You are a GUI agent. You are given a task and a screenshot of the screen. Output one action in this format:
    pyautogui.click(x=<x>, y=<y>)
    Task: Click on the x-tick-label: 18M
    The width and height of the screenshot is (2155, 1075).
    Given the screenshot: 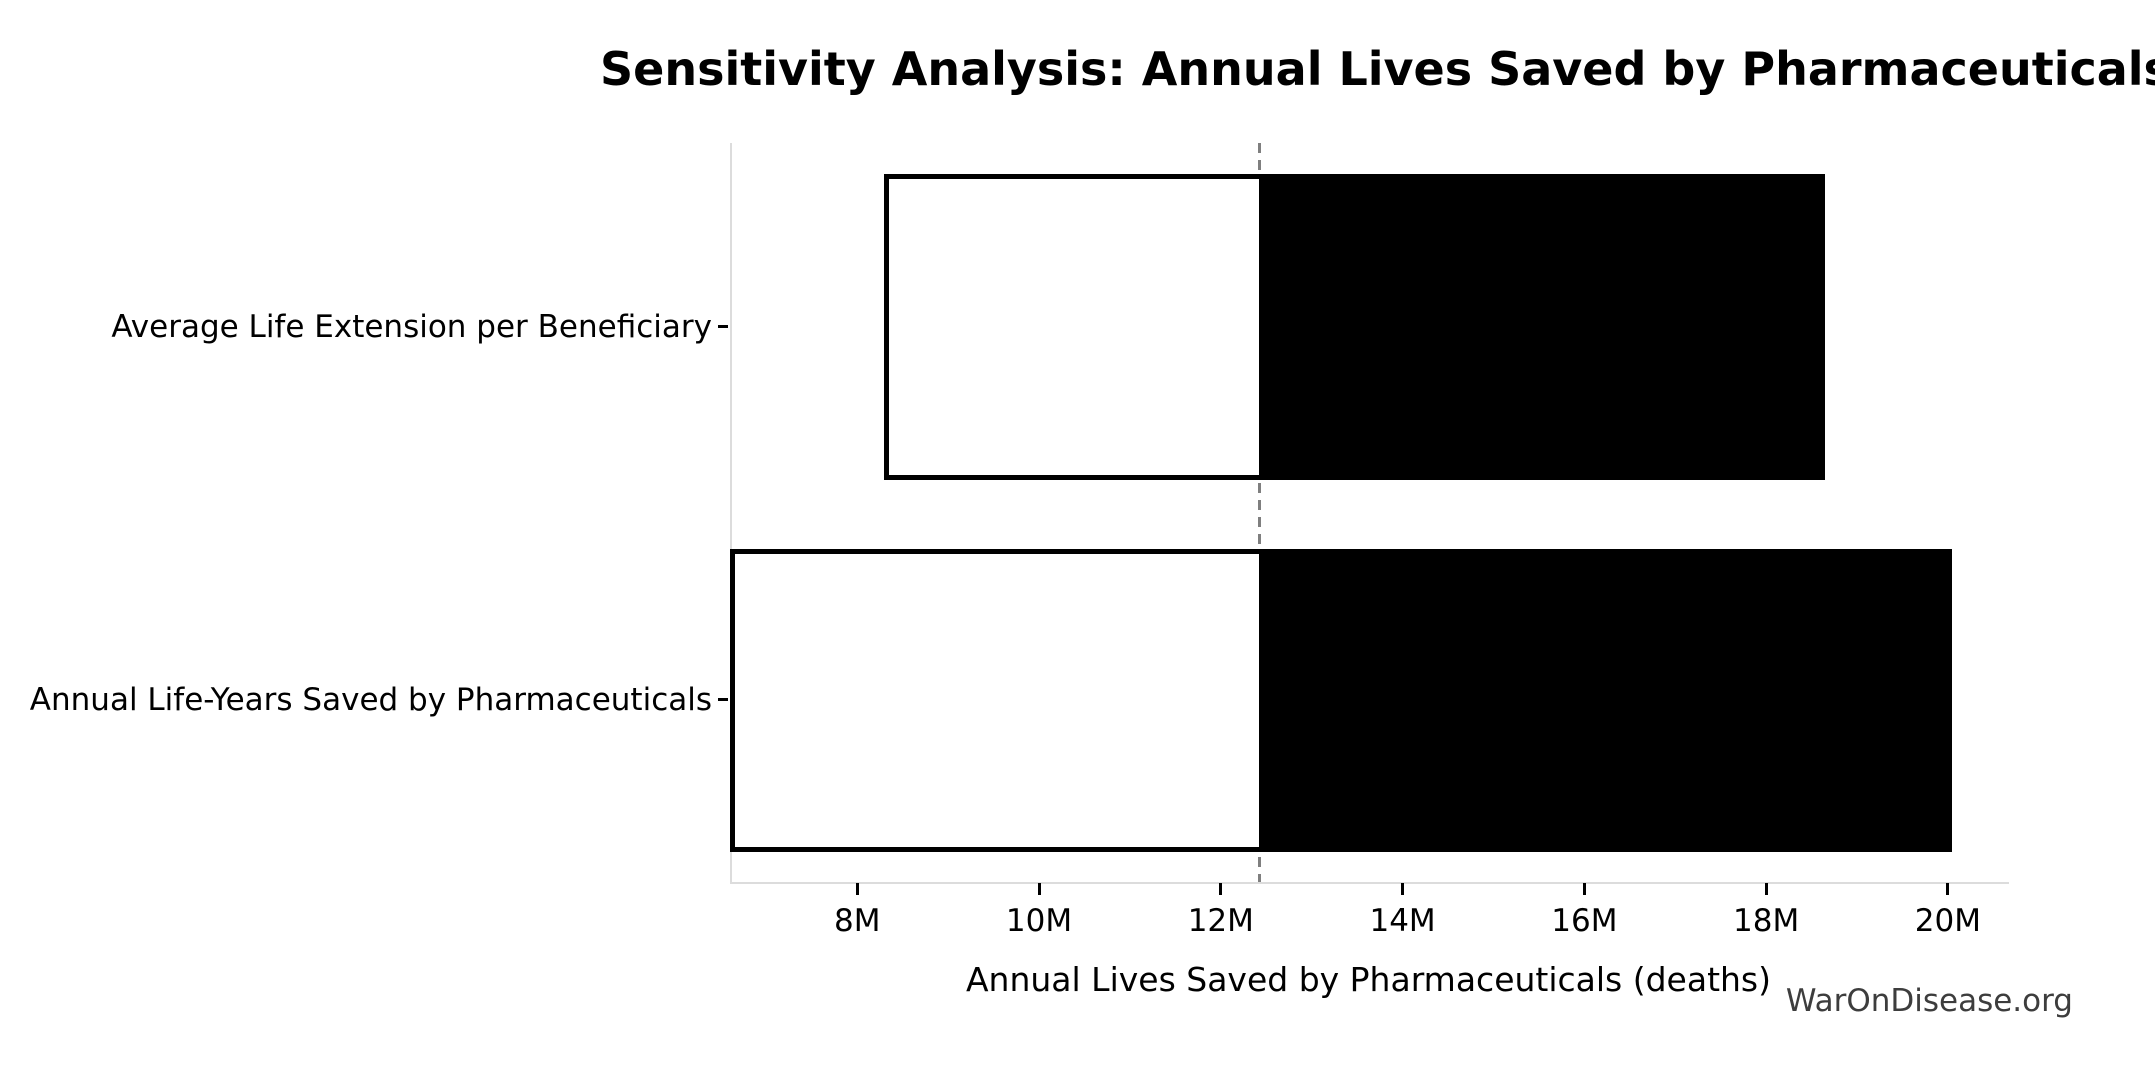 What is the action you would take?
    pyautogui.click(x=1766, y=921)
    